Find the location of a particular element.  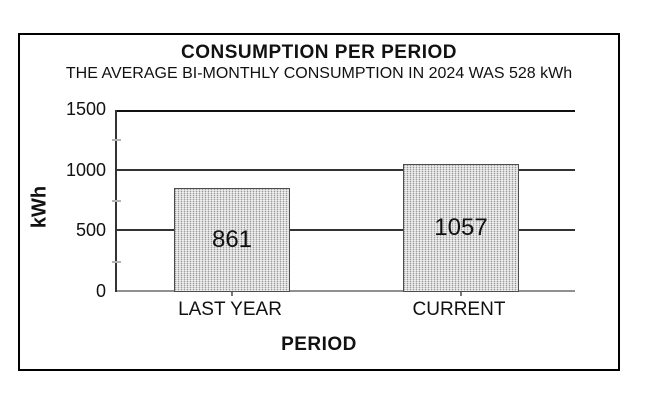

bar-last-year: 861 is located at coordinates (232, 240).